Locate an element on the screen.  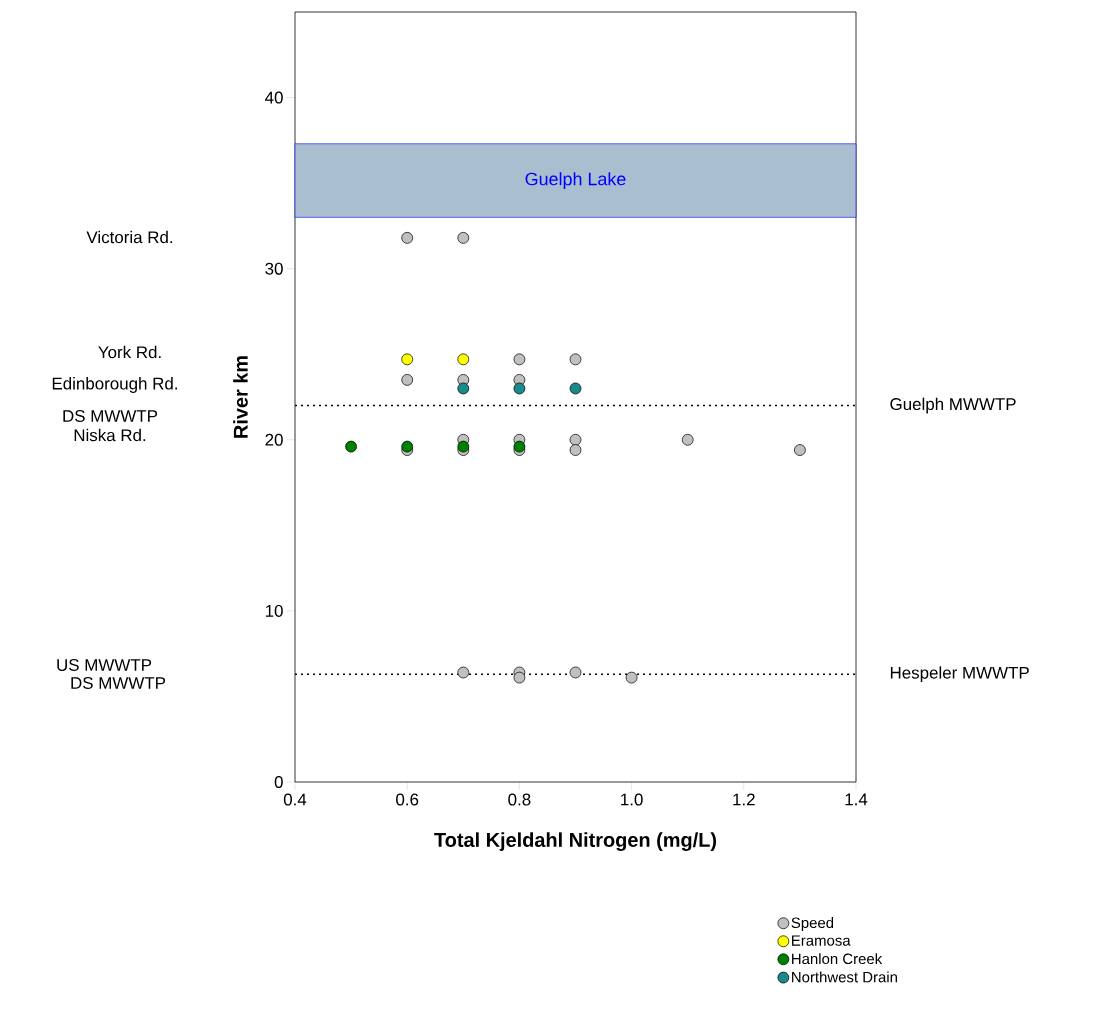
y-tick-label: 0 is located at coordinates (278, 782).